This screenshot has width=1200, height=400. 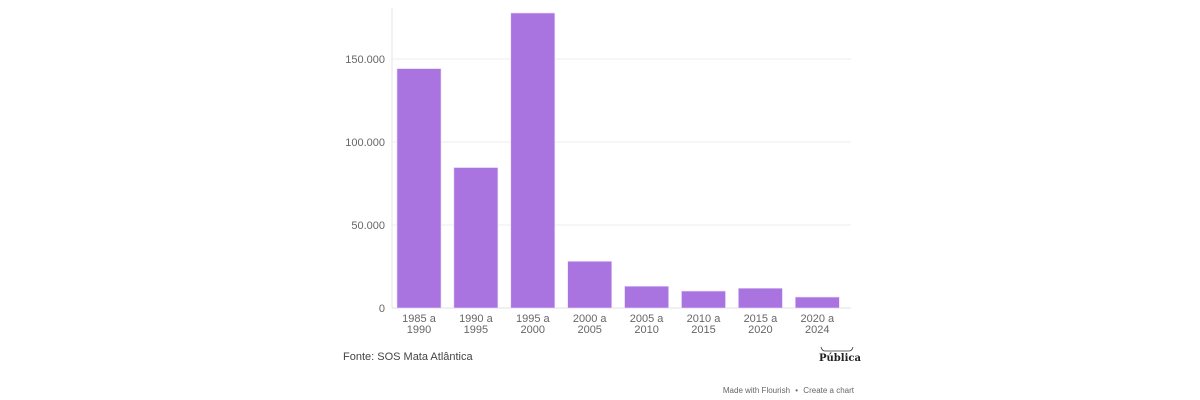 What do you see at coordinates (382, 309) in the screenshot?
I see `y-tick-label: 0` at bounding box center [382, 309].